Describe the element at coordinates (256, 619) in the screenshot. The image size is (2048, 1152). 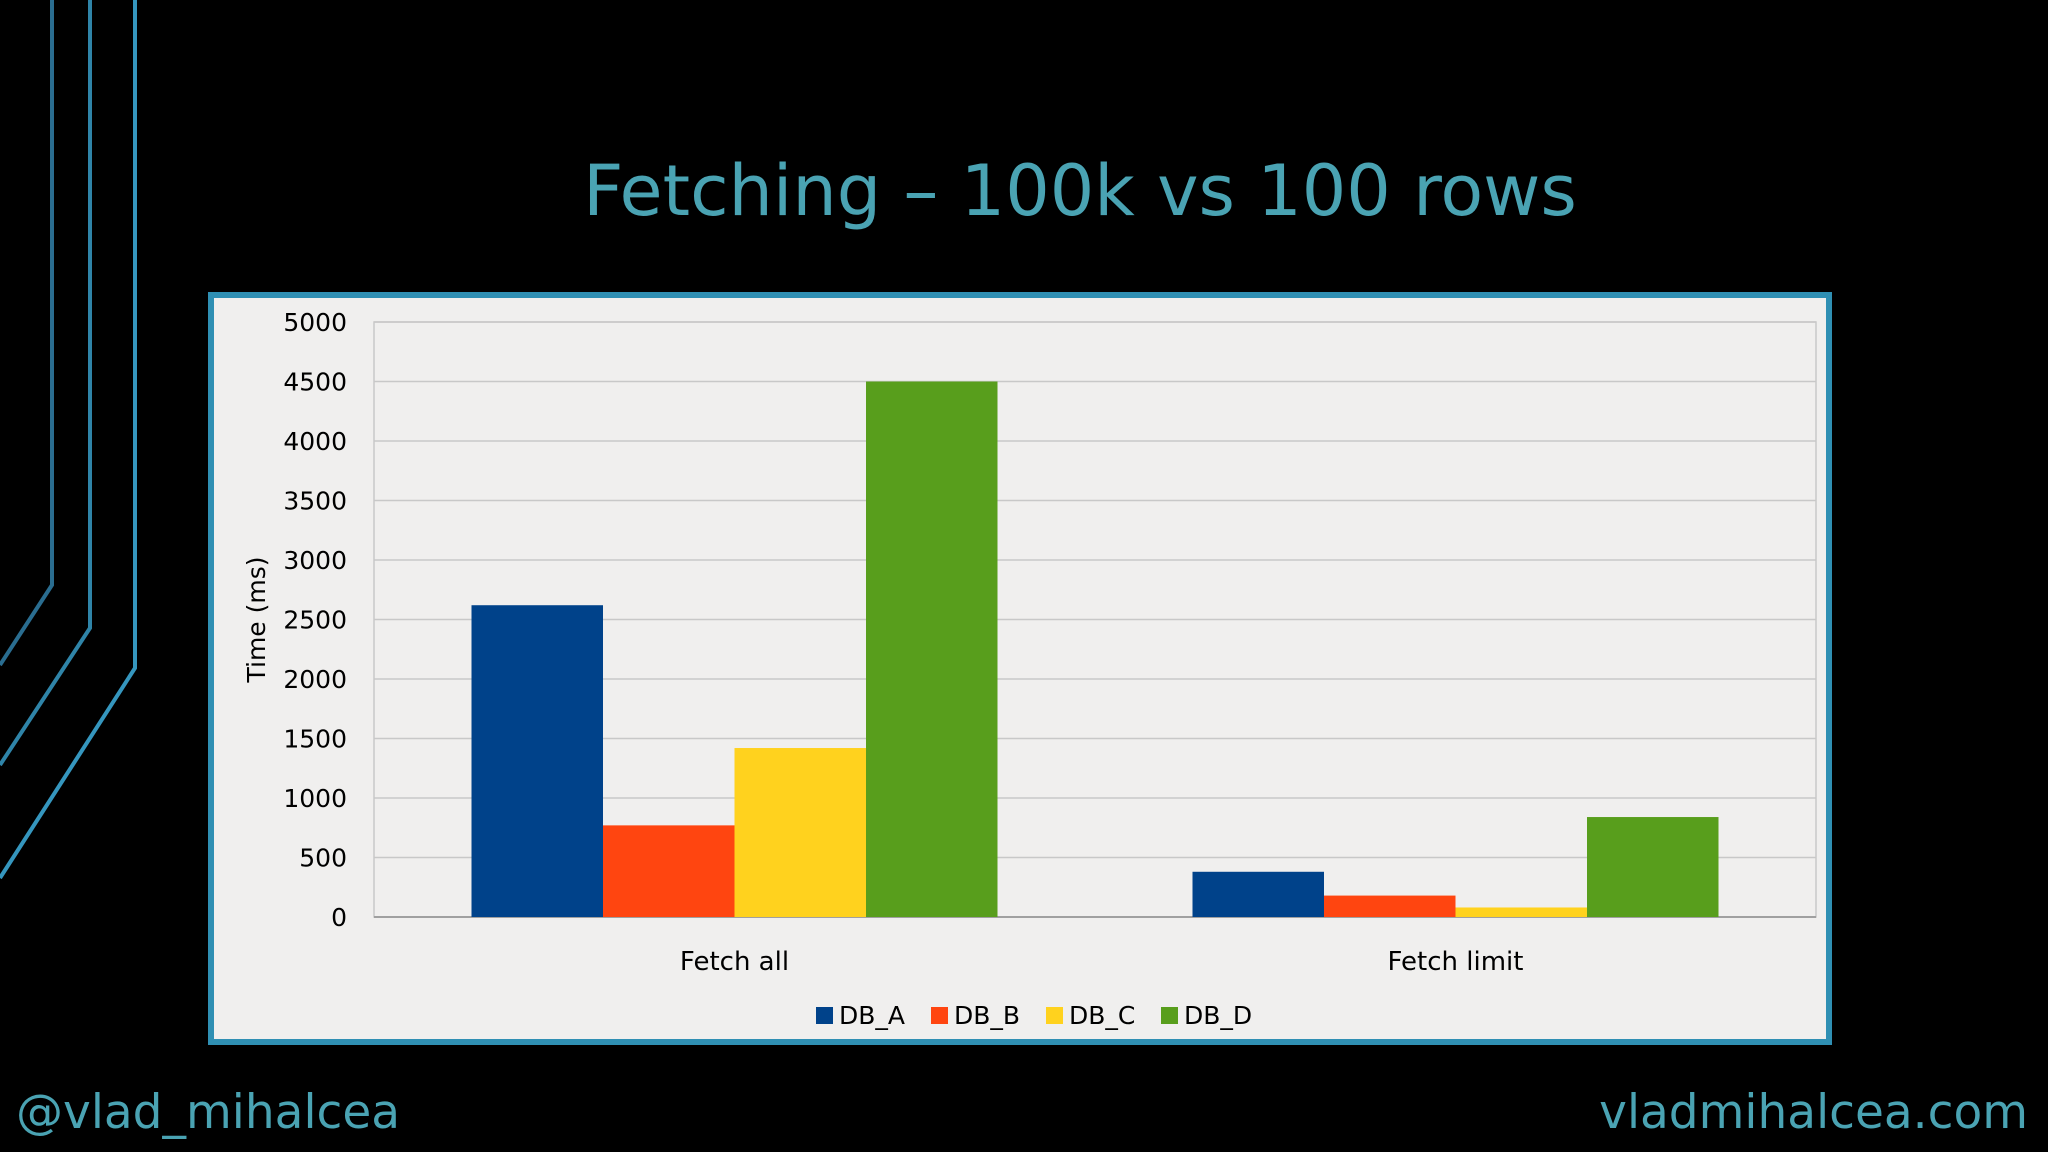
I see `y-axis-title: Time (ms)` at that location.